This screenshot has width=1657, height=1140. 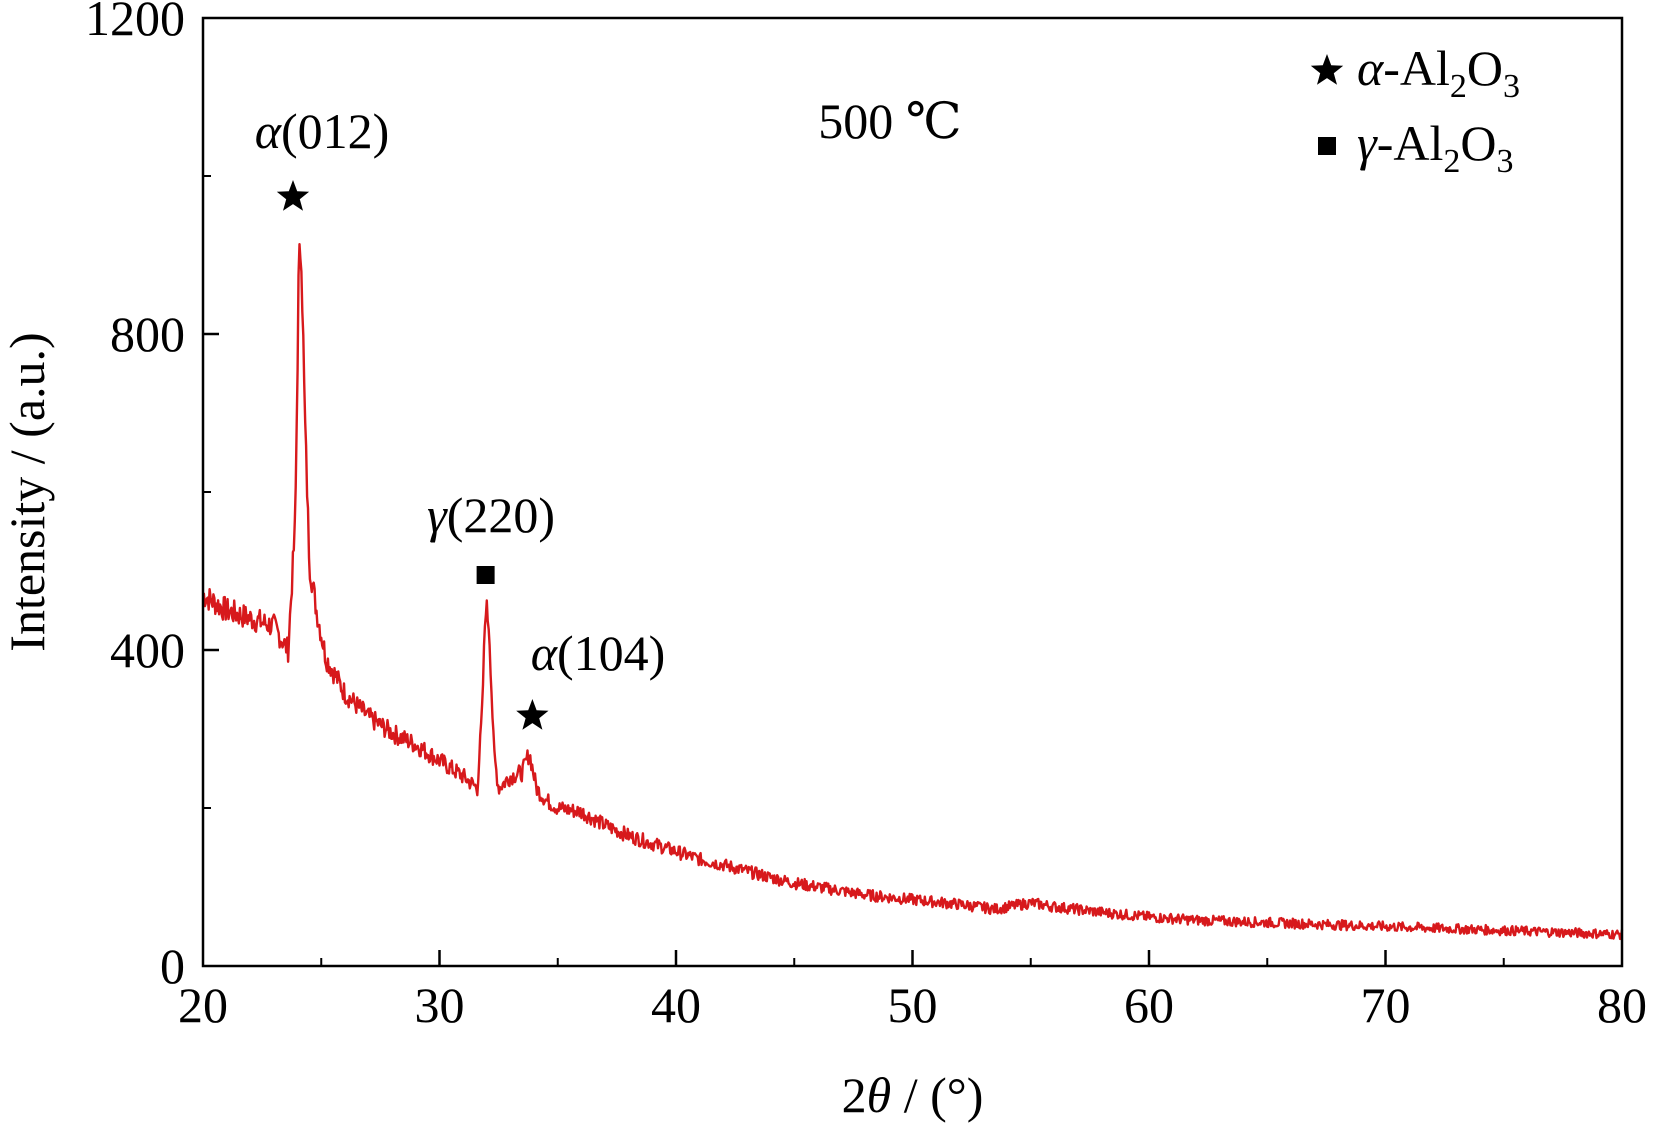 I want to click on y-axis-title: Intensity / (a.u.), so click(x=27, y=491).